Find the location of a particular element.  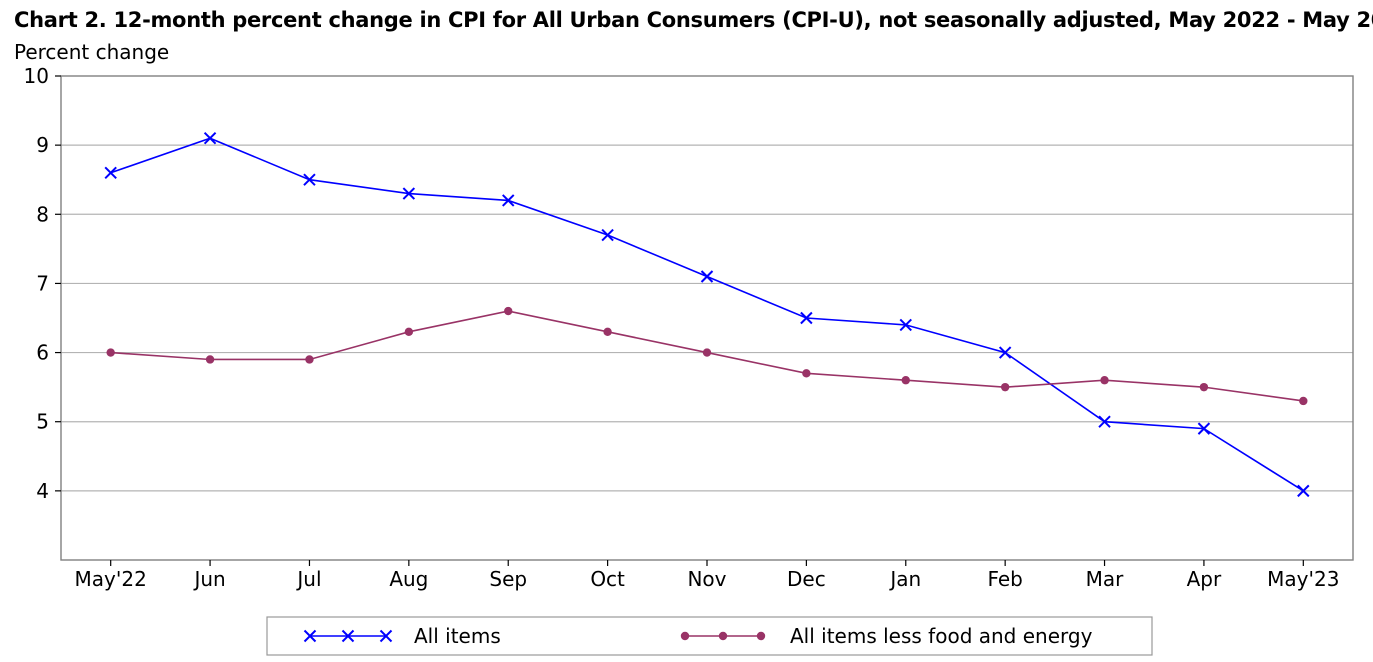

y-tick-label: 8 is located at coordinates (42, 214).